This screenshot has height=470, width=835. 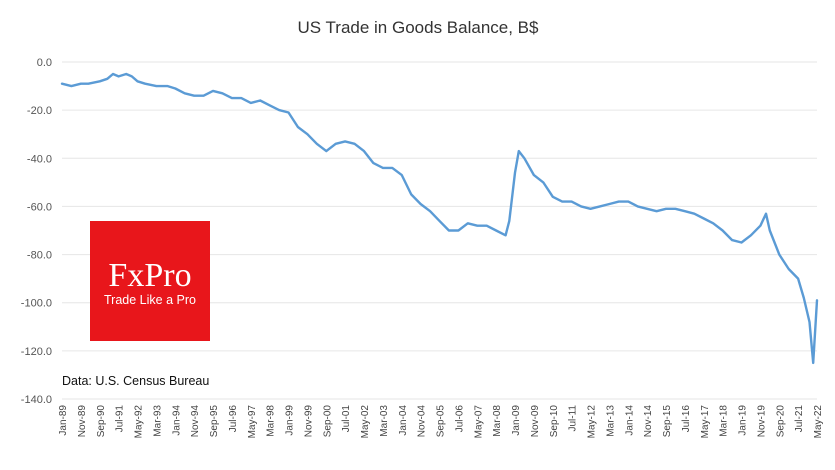 I want to click on y-tick-label: -140.0, so click(x=36, y=400).